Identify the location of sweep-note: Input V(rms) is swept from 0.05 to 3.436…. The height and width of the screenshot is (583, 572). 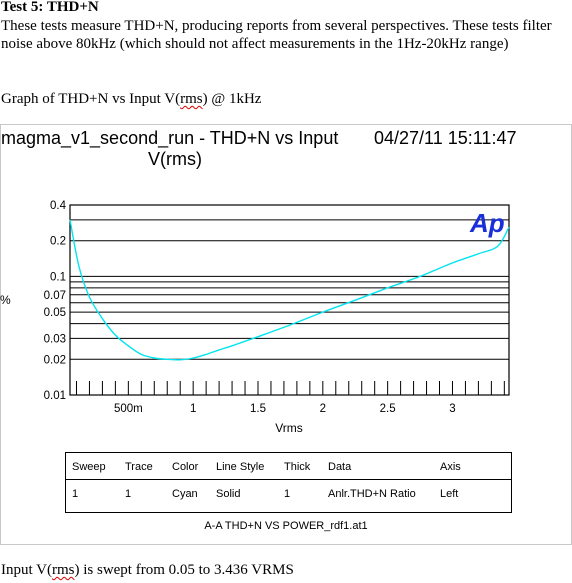
(147, 570).